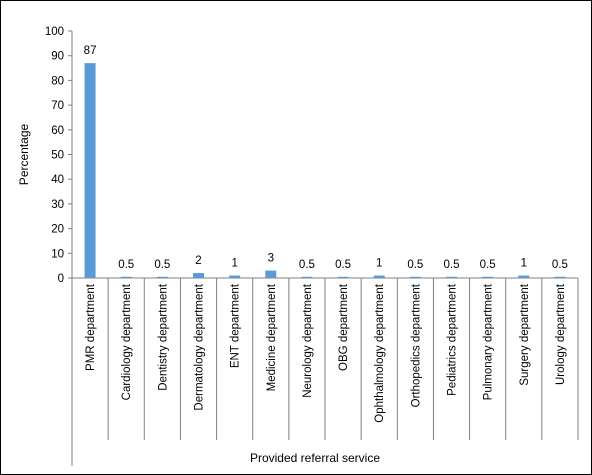 Image resolution: width=592 pixels, height=475 pixels. What do you see at coordinates (198, 261) in the screenshot?
I see `data-label: 2` at bounding box center [198, 261].